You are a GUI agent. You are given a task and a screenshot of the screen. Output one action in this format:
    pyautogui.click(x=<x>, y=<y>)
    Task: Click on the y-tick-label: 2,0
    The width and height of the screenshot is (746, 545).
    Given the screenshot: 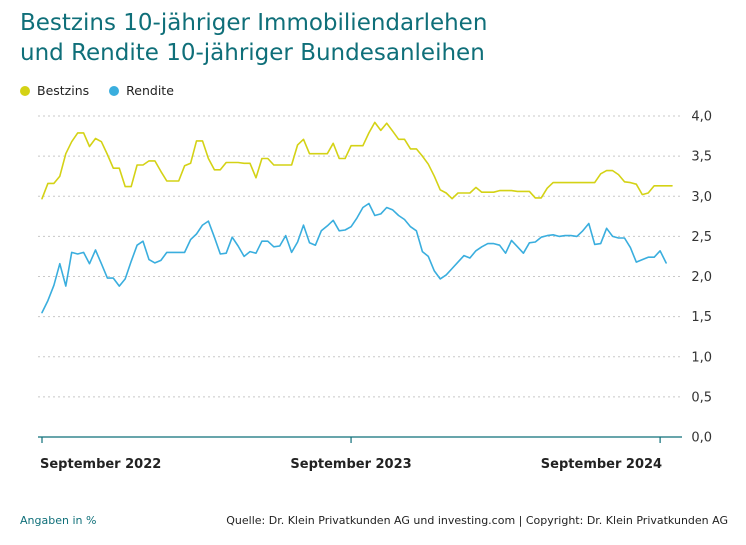 What is the action you would take?
    pyautogui.click(x=701, y=277)
    